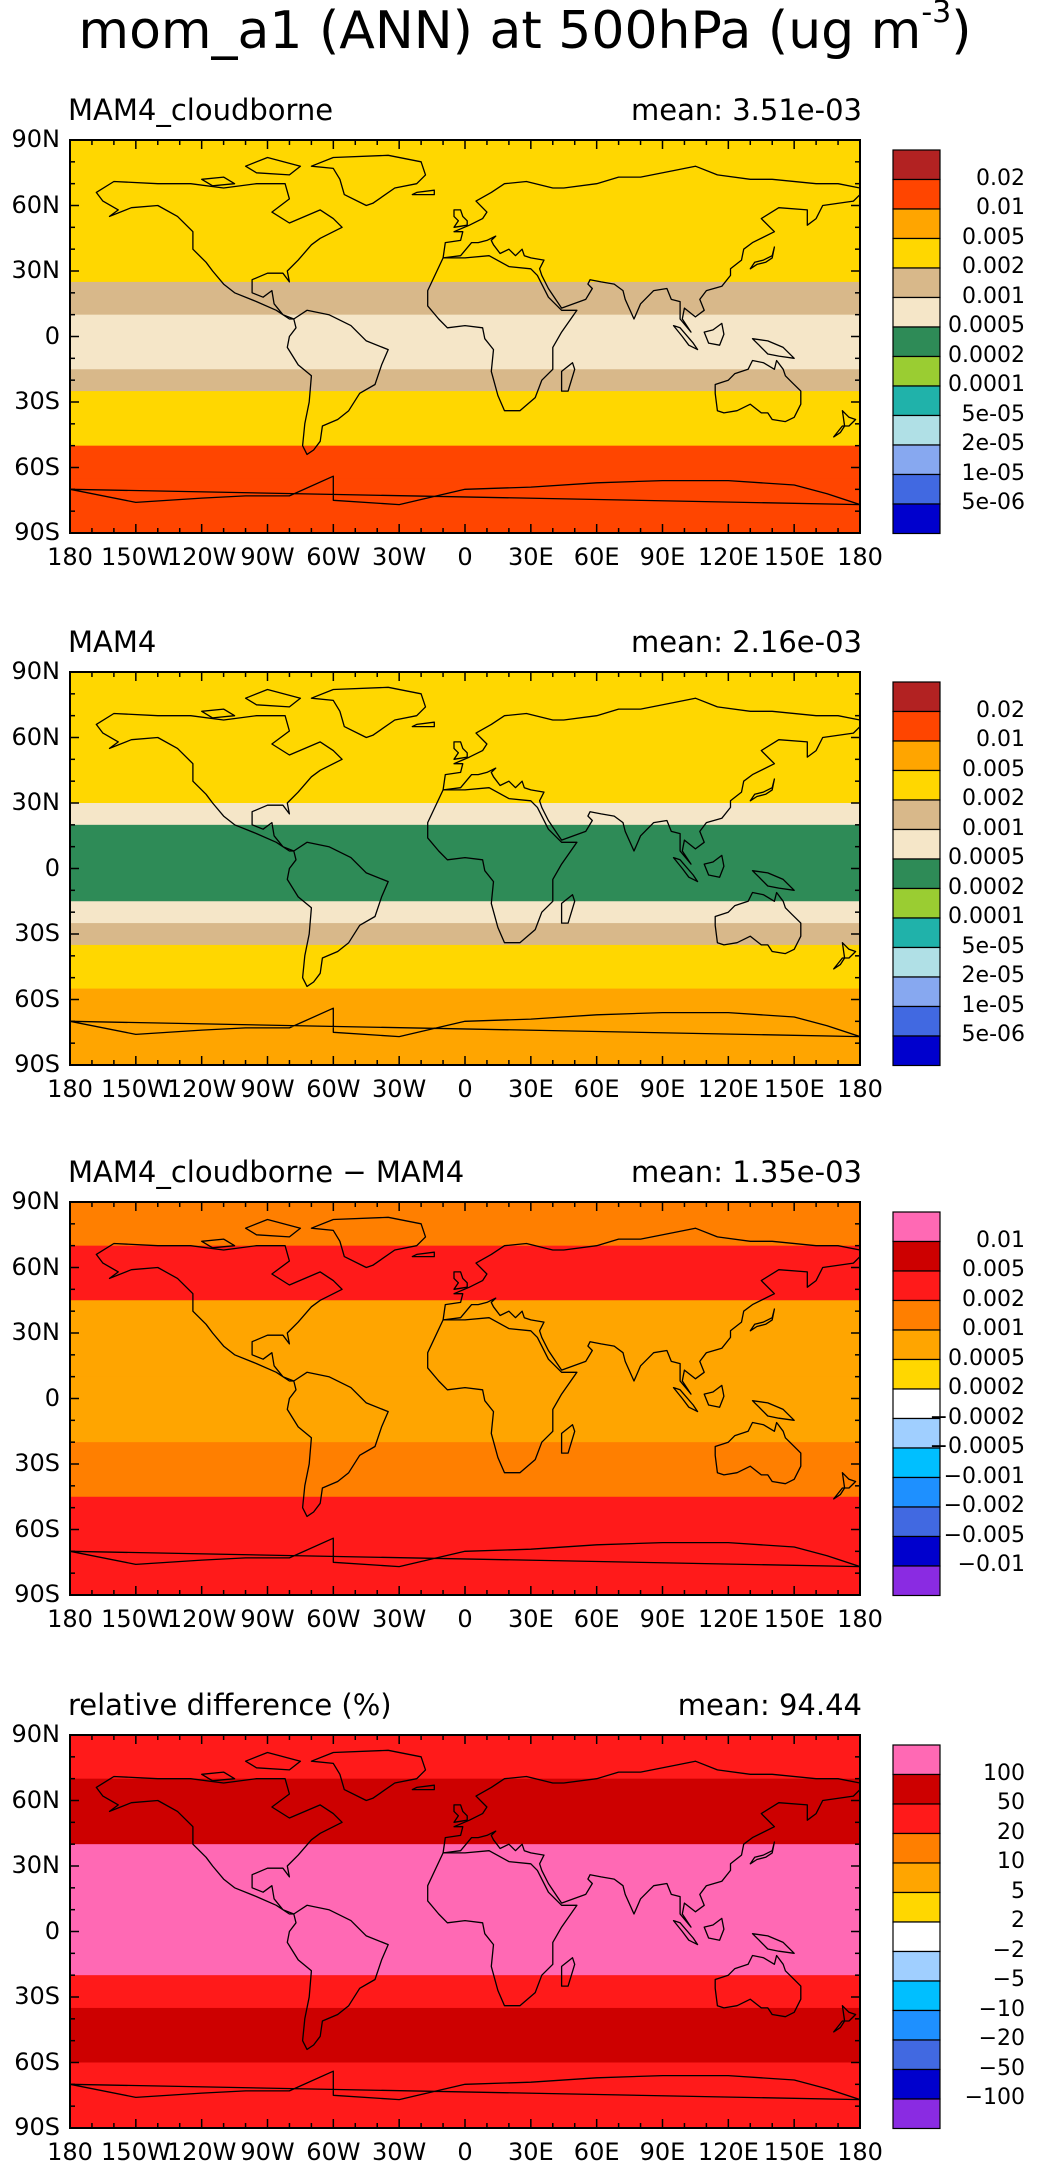  I want to click on colorbar-label: −0.0002, so click(977, 1417).